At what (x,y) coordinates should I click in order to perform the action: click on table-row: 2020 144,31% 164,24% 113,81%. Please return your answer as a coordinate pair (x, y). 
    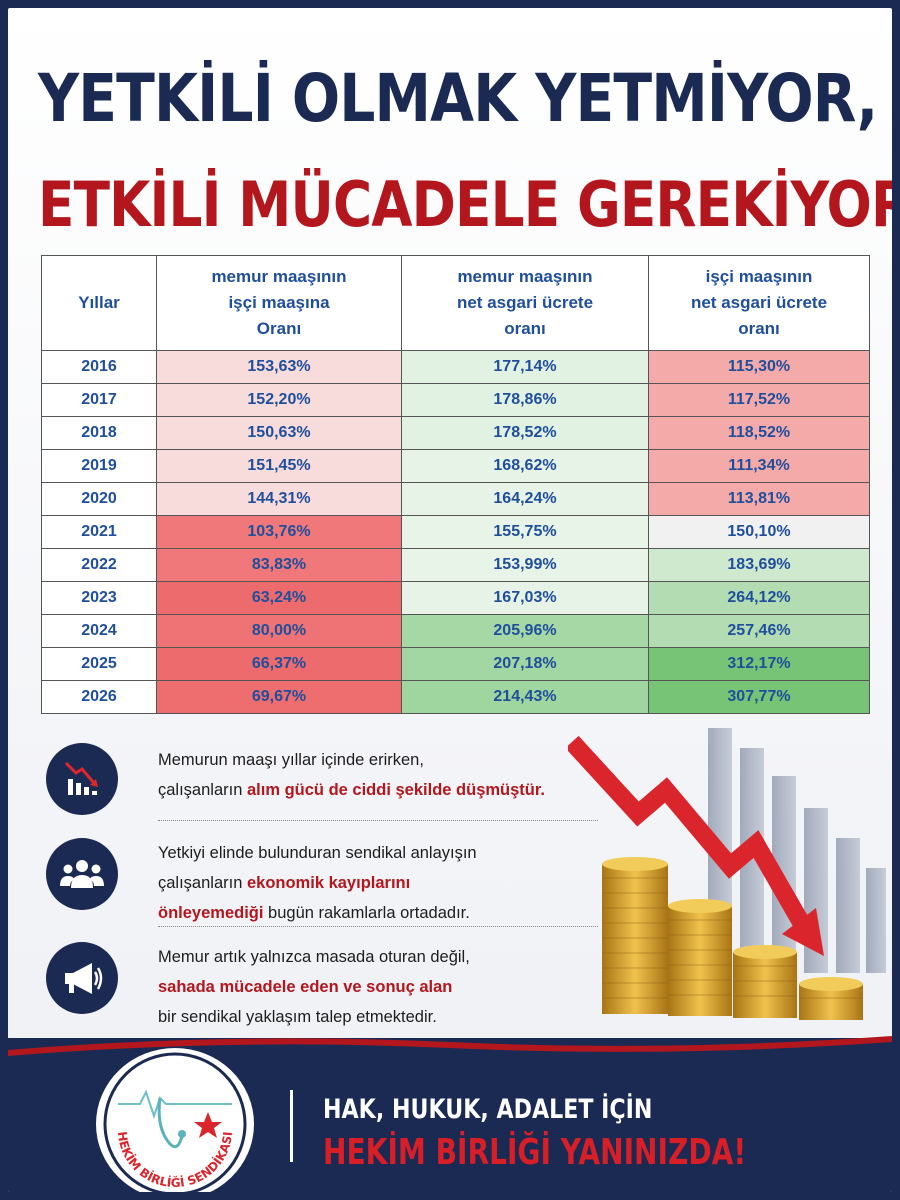
    Looking at the image, I should click on (455, 499).